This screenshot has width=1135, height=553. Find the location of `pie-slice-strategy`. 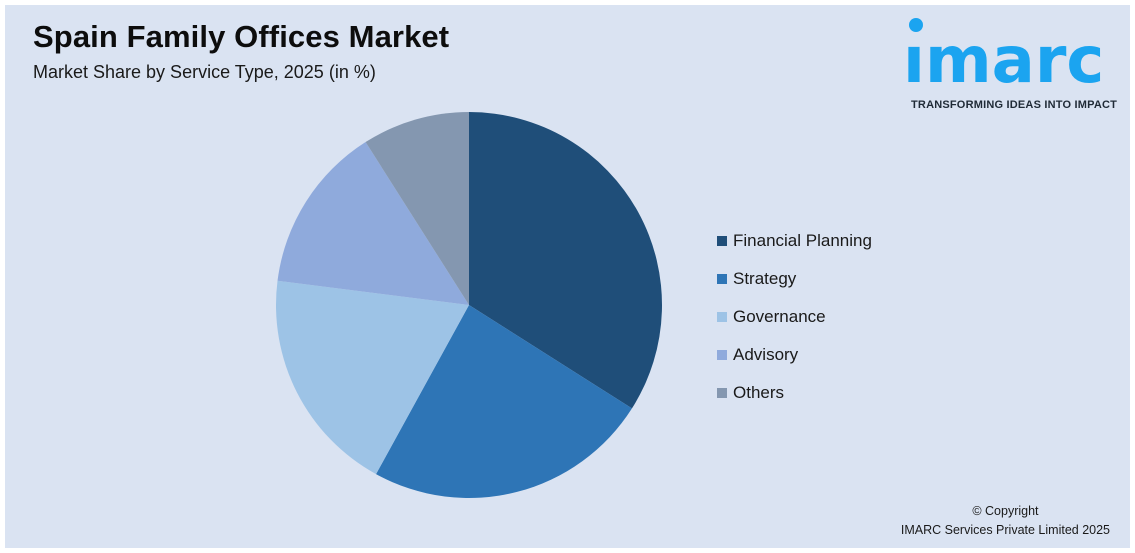

pie-slice-strategy is located at coordinates (504, 401).